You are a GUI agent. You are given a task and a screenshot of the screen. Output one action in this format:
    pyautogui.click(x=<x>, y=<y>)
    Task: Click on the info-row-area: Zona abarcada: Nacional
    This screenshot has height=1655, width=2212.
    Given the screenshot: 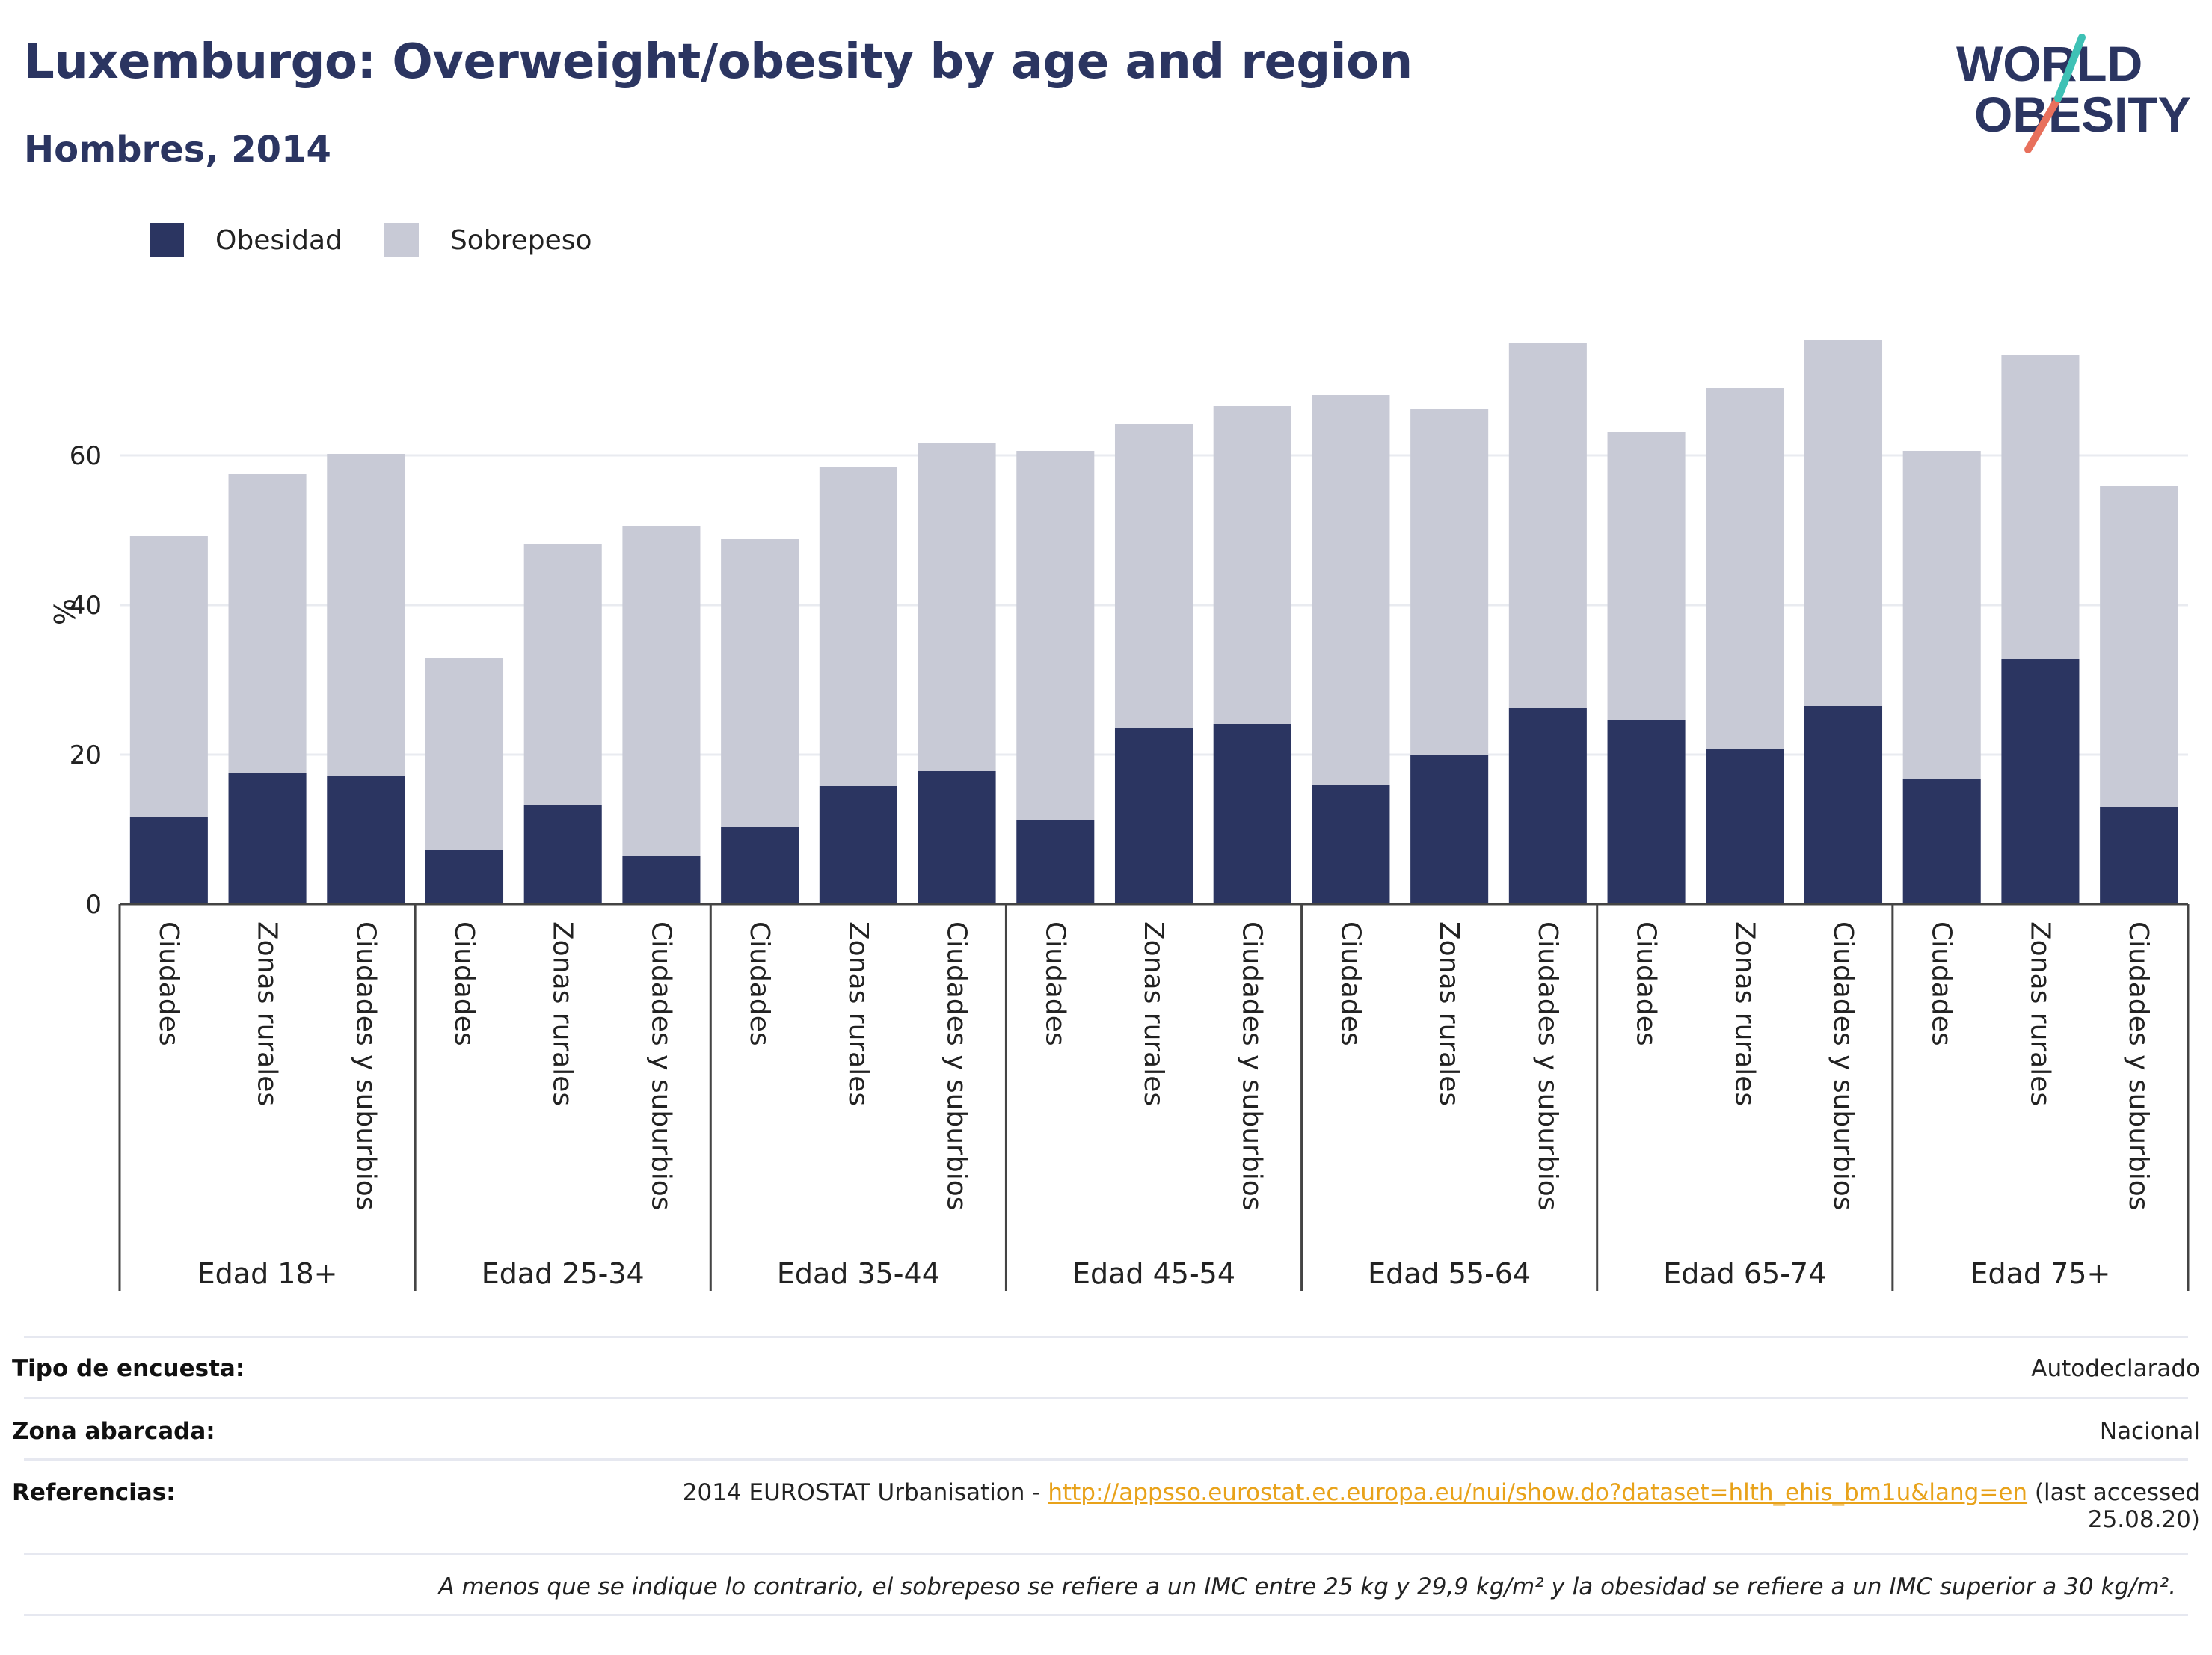 What is the action you would take?
    pyautogui.click(x=1106, y=1431)
    